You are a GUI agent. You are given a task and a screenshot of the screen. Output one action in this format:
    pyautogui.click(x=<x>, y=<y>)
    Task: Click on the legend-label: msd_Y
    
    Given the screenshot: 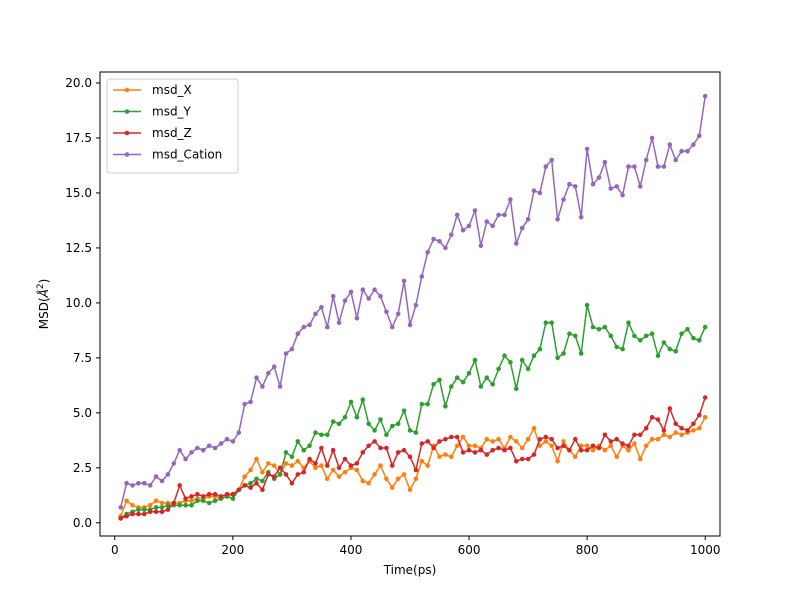 What is the action you would take?
    pyautogui.click(x=172, y=112)
    